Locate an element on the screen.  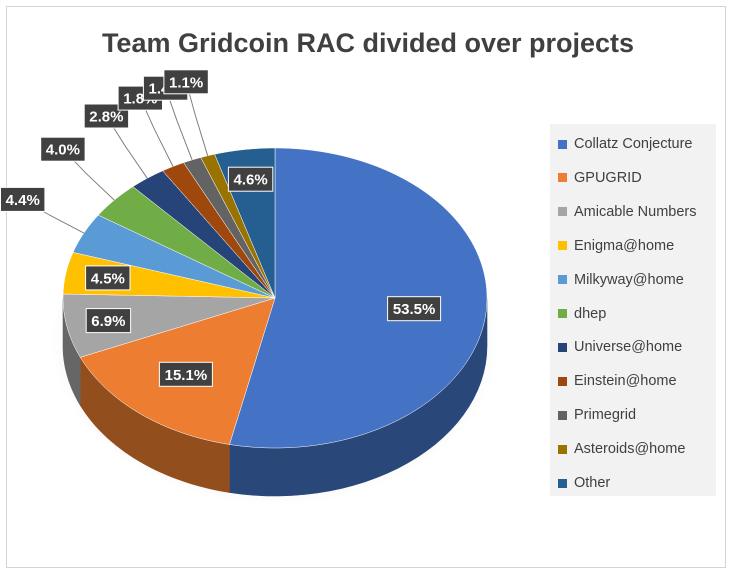
data-label: 15.1% is located at coordinates (186, 375).